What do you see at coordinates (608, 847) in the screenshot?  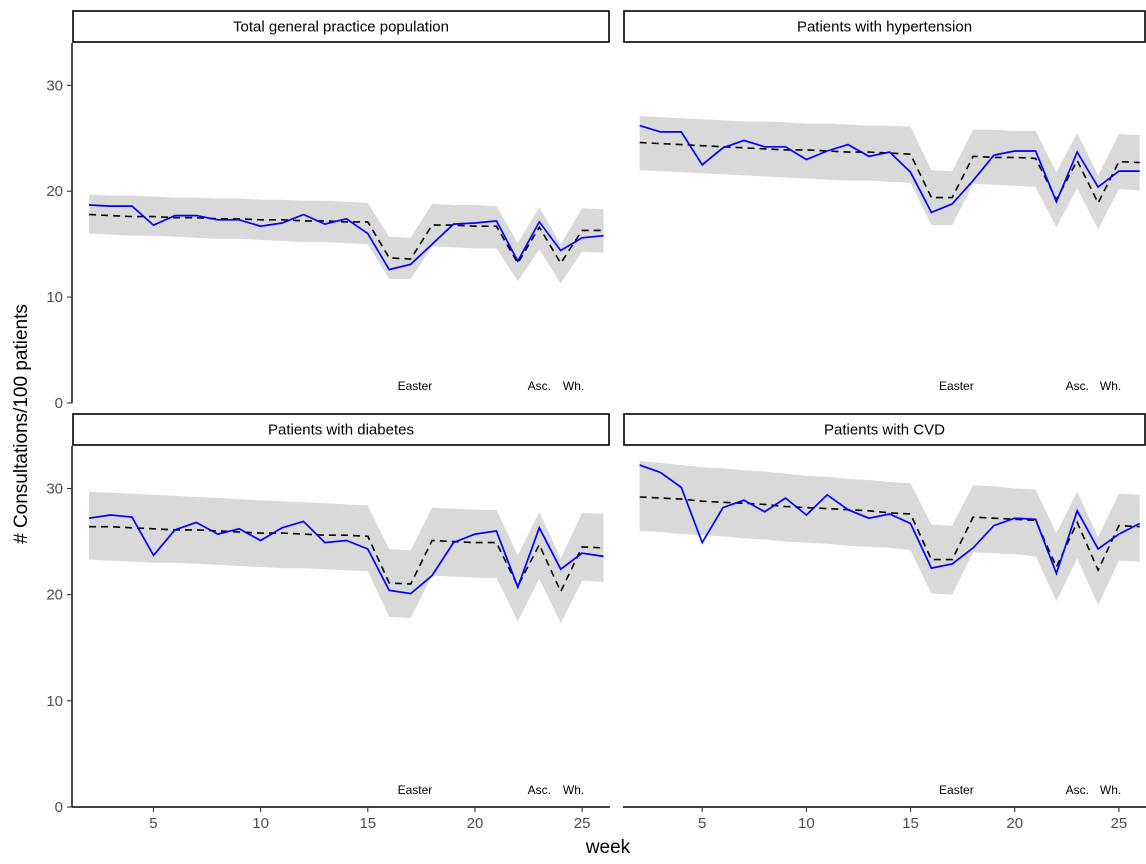 I see `x-axis-title: week` at bounding box center [608, 847].